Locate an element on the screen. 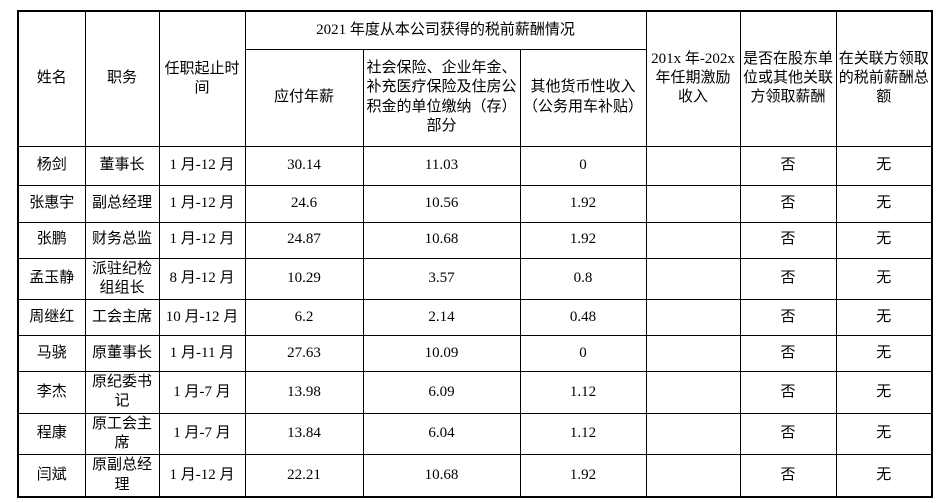 The image size is (941, 503). cell-position: 原纪委书记 is located at coordinates (122, 392).